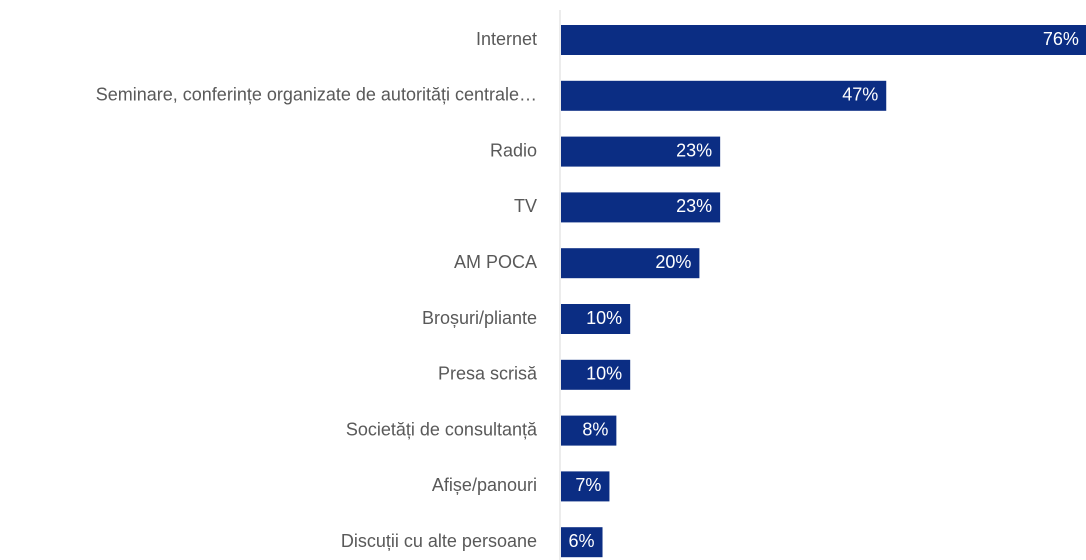 Image resolution: width=1086 pixels, height=560 pixels. I want to click on category-label: Internet, so click(506, 39).